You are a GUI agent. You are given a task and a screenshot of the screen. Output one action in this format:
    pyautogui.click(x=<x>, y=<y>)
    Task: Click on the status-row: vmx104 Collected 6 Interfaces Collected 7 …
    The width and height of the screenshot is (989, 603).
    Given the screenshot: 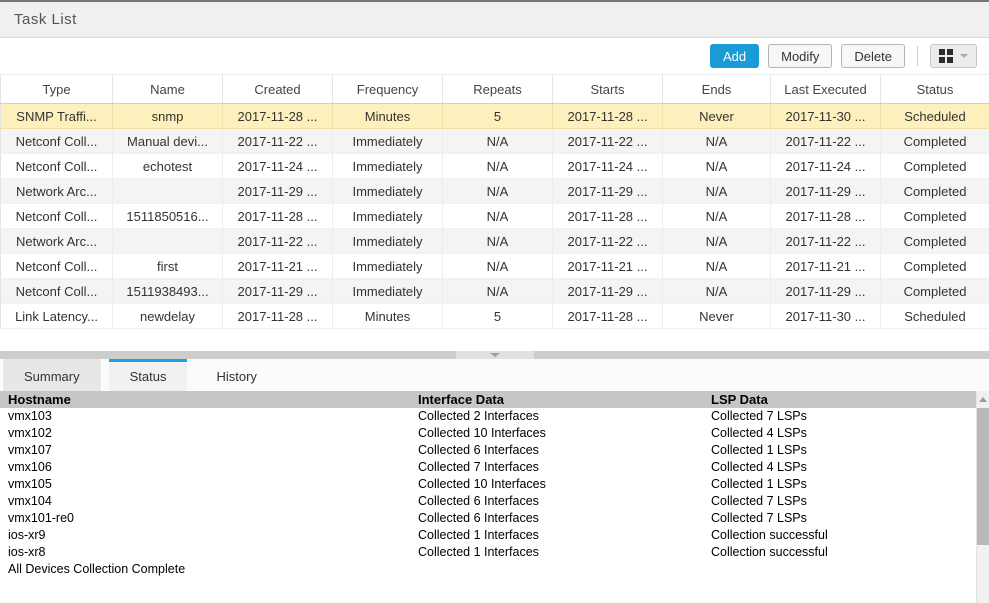 What is the action you would take?
    pyautogui.click(x=488, y=501)
    